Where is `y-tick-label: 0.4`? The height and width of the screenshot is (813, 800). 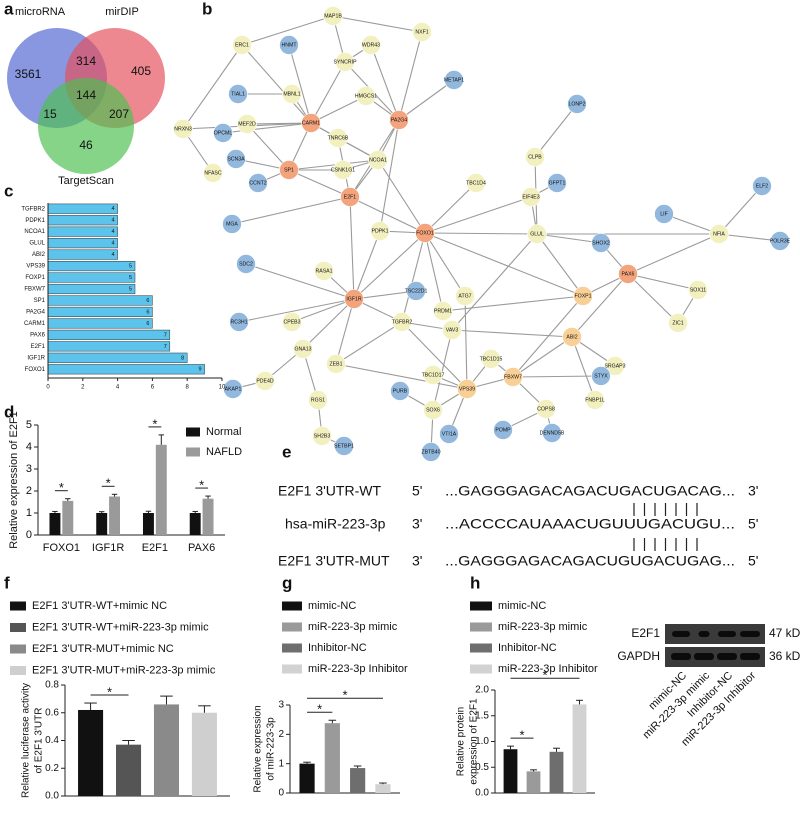 y-tick-label: 0.4 is located at coordinates (52, 740).